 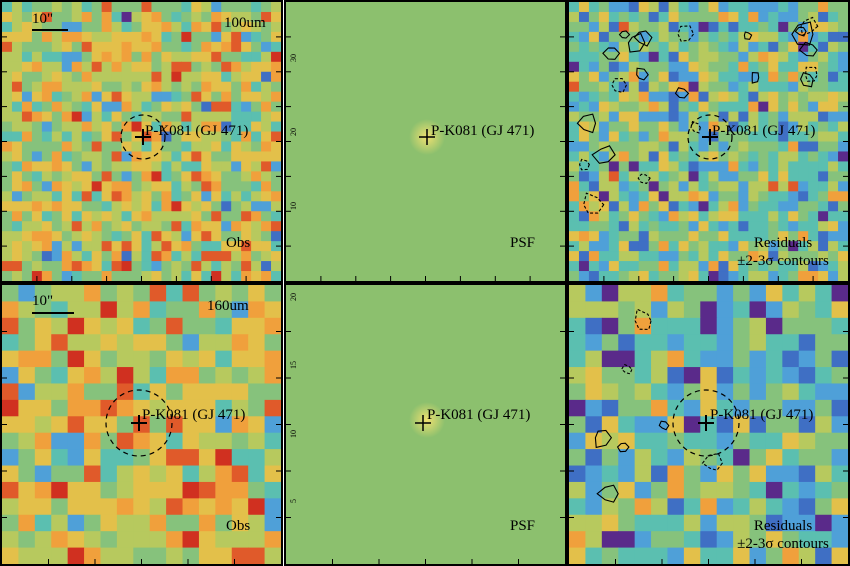 I want to click on scale-label: 10", so click(x=43, y=19).